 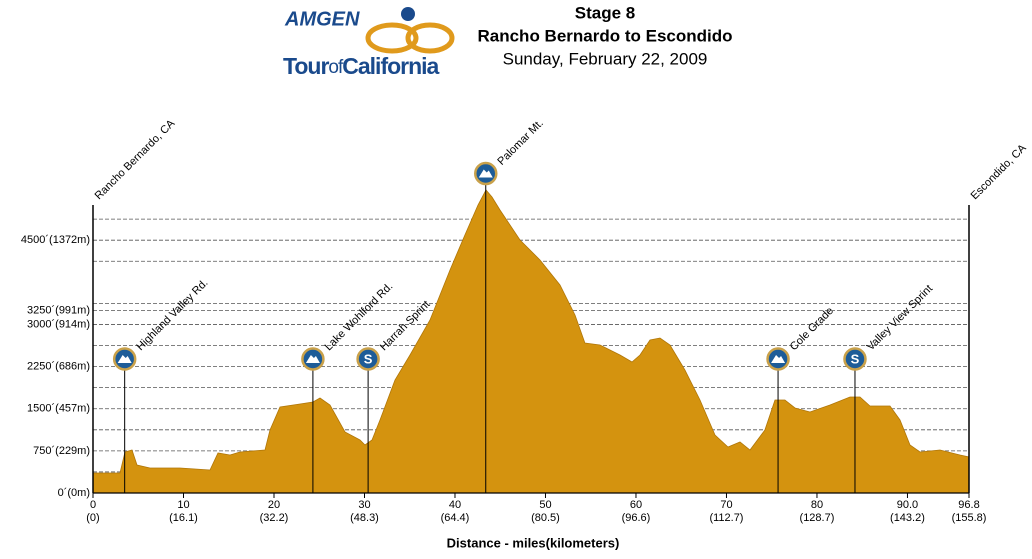 What do you see at coordinates (907, 505) in the screenshot?
I see `x-tick-label: 90.0` at bounding box center [907, 505].